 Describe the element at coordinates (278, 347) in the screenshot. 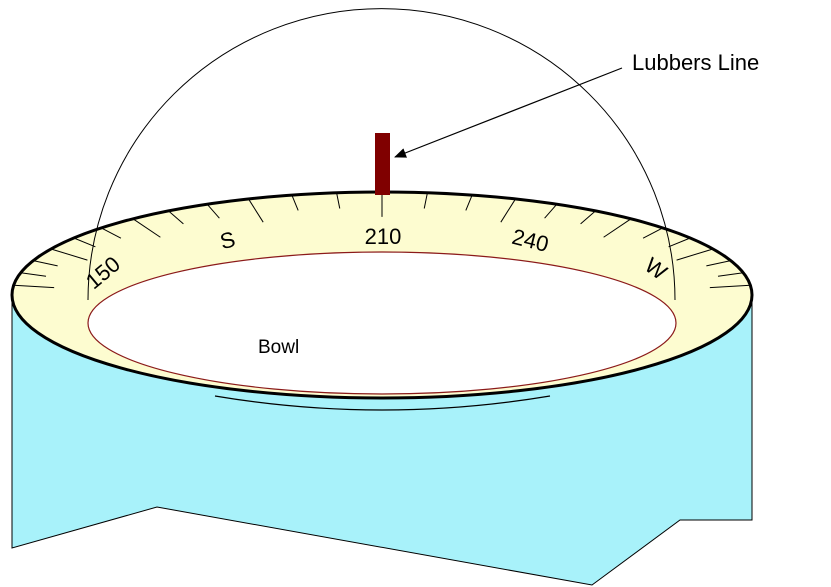

I see `bowl-label: Bowl` at that location.